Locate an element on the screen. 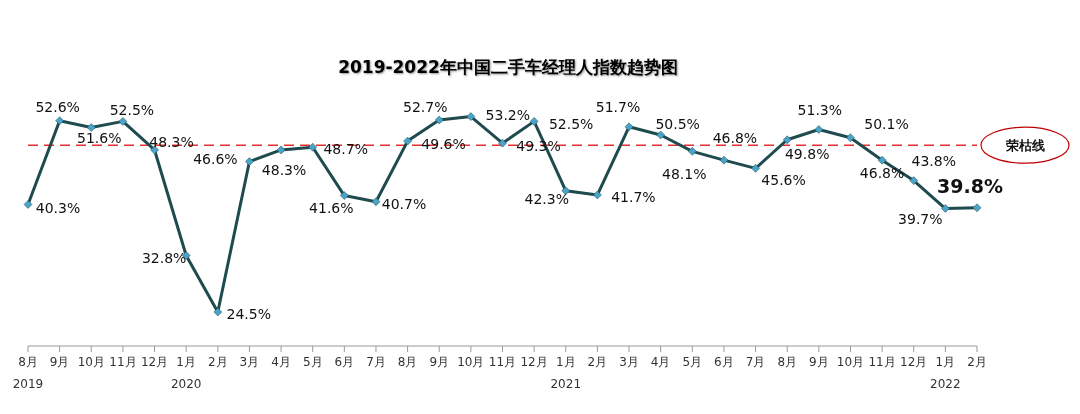  data-label: 48.7% is located at coordinates (345, 149).